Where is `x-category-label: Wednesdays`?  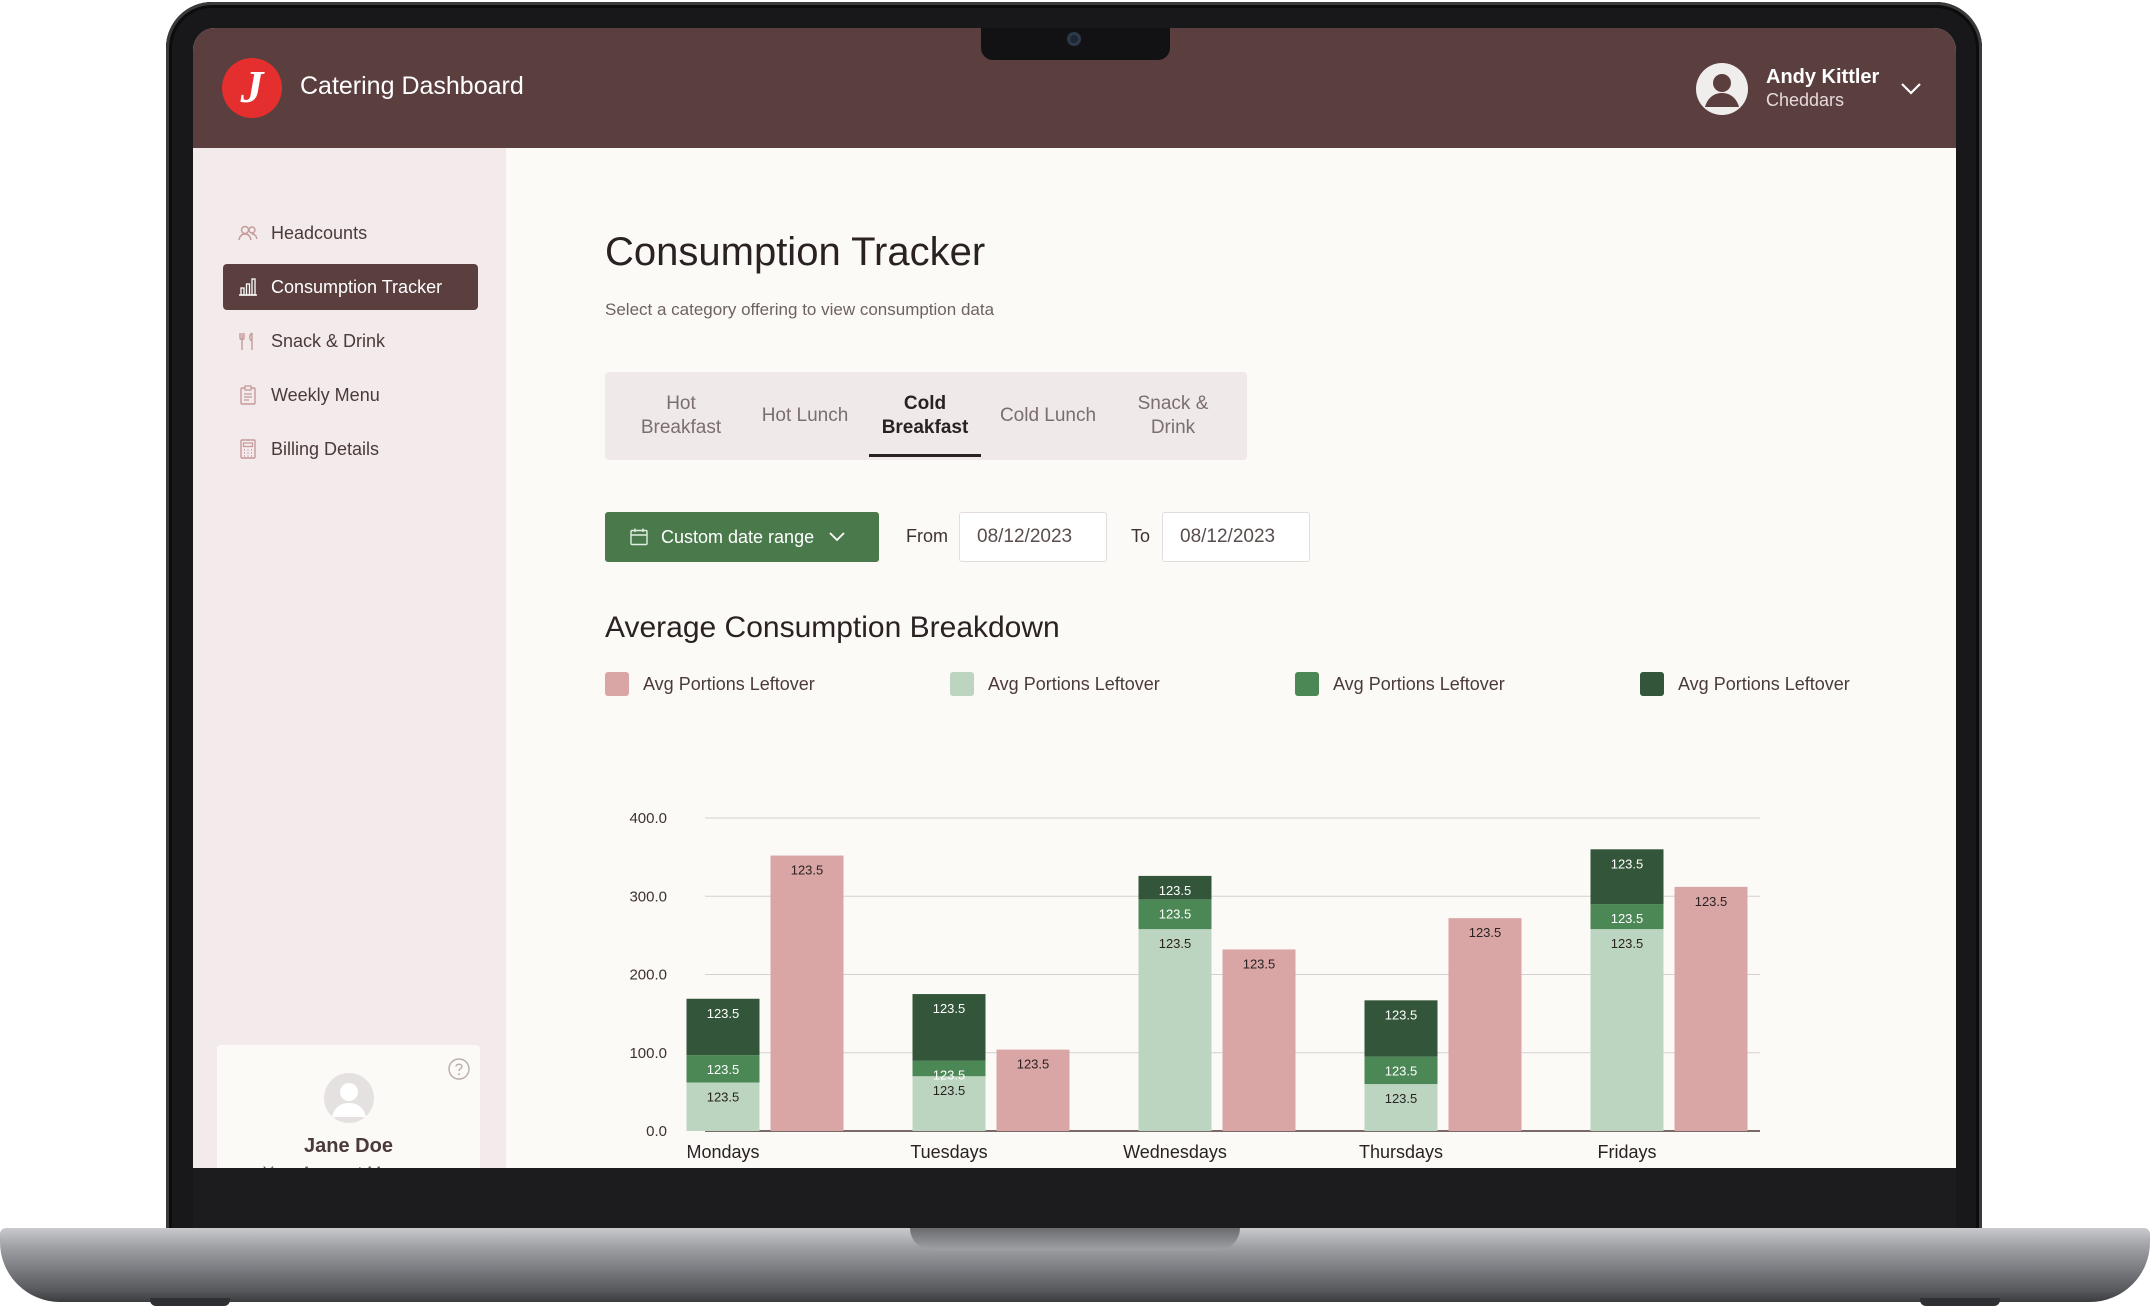 x-category-label: Wednesdays is located at coordinates (1175, 1152).